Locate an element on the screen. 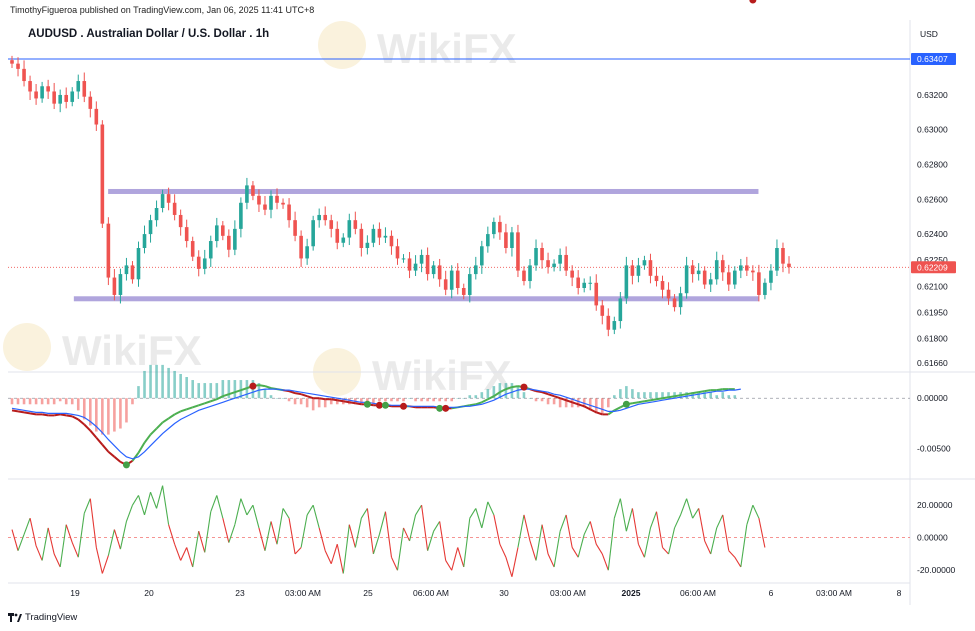 Image resolution: width=975 pixels, height=631 pixels. wm-2-text: WikiFX is located at coordinates (442, 375).